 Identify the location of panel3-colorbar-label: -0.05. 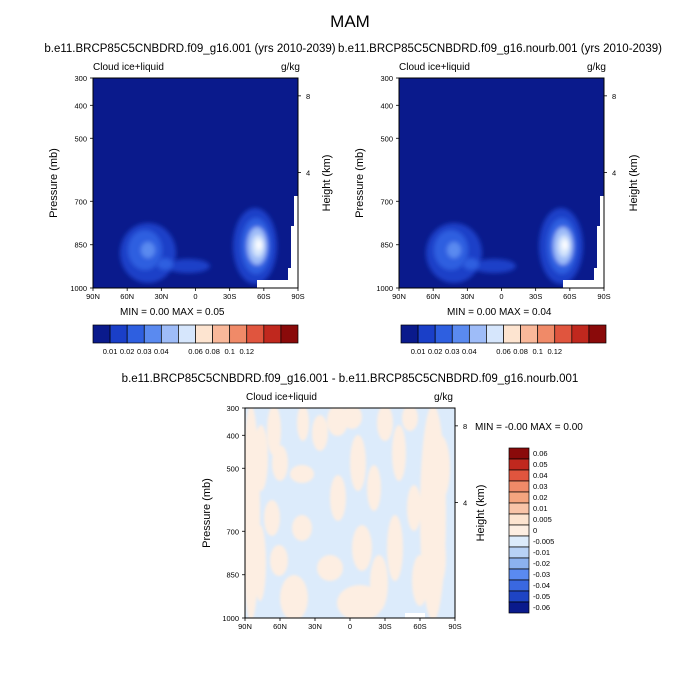
(541, 596).